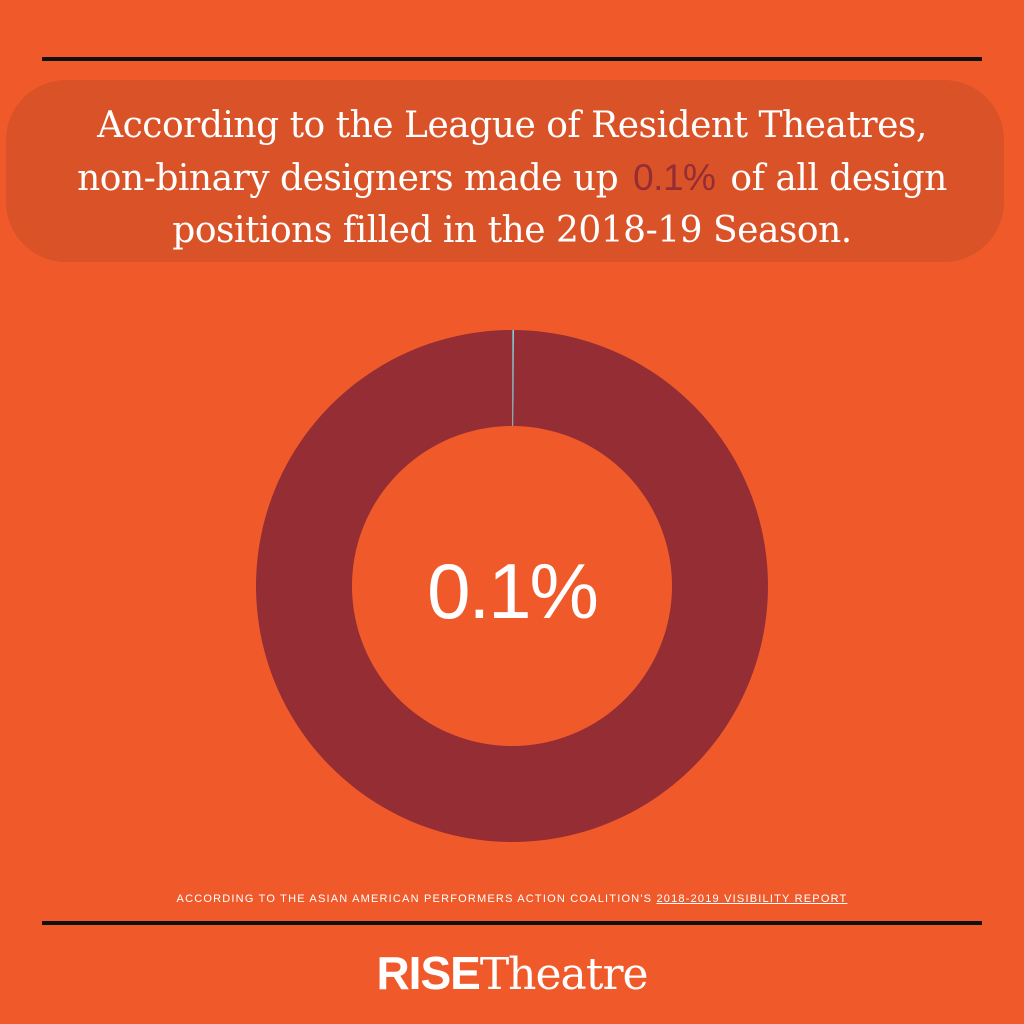  Describe the element at coordinates (428, 973) in the screenshot. I see `logo-rise: RISE` at that location.